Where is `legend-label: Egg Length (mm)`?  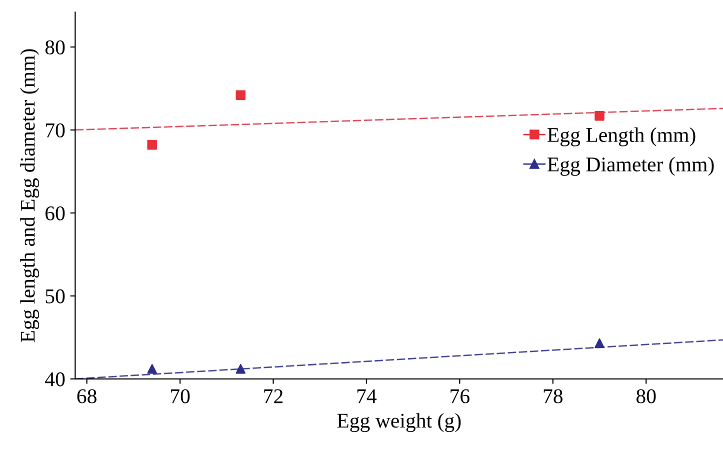
legend-label: Egg Length (mm) is located at coordinates (622, 136).